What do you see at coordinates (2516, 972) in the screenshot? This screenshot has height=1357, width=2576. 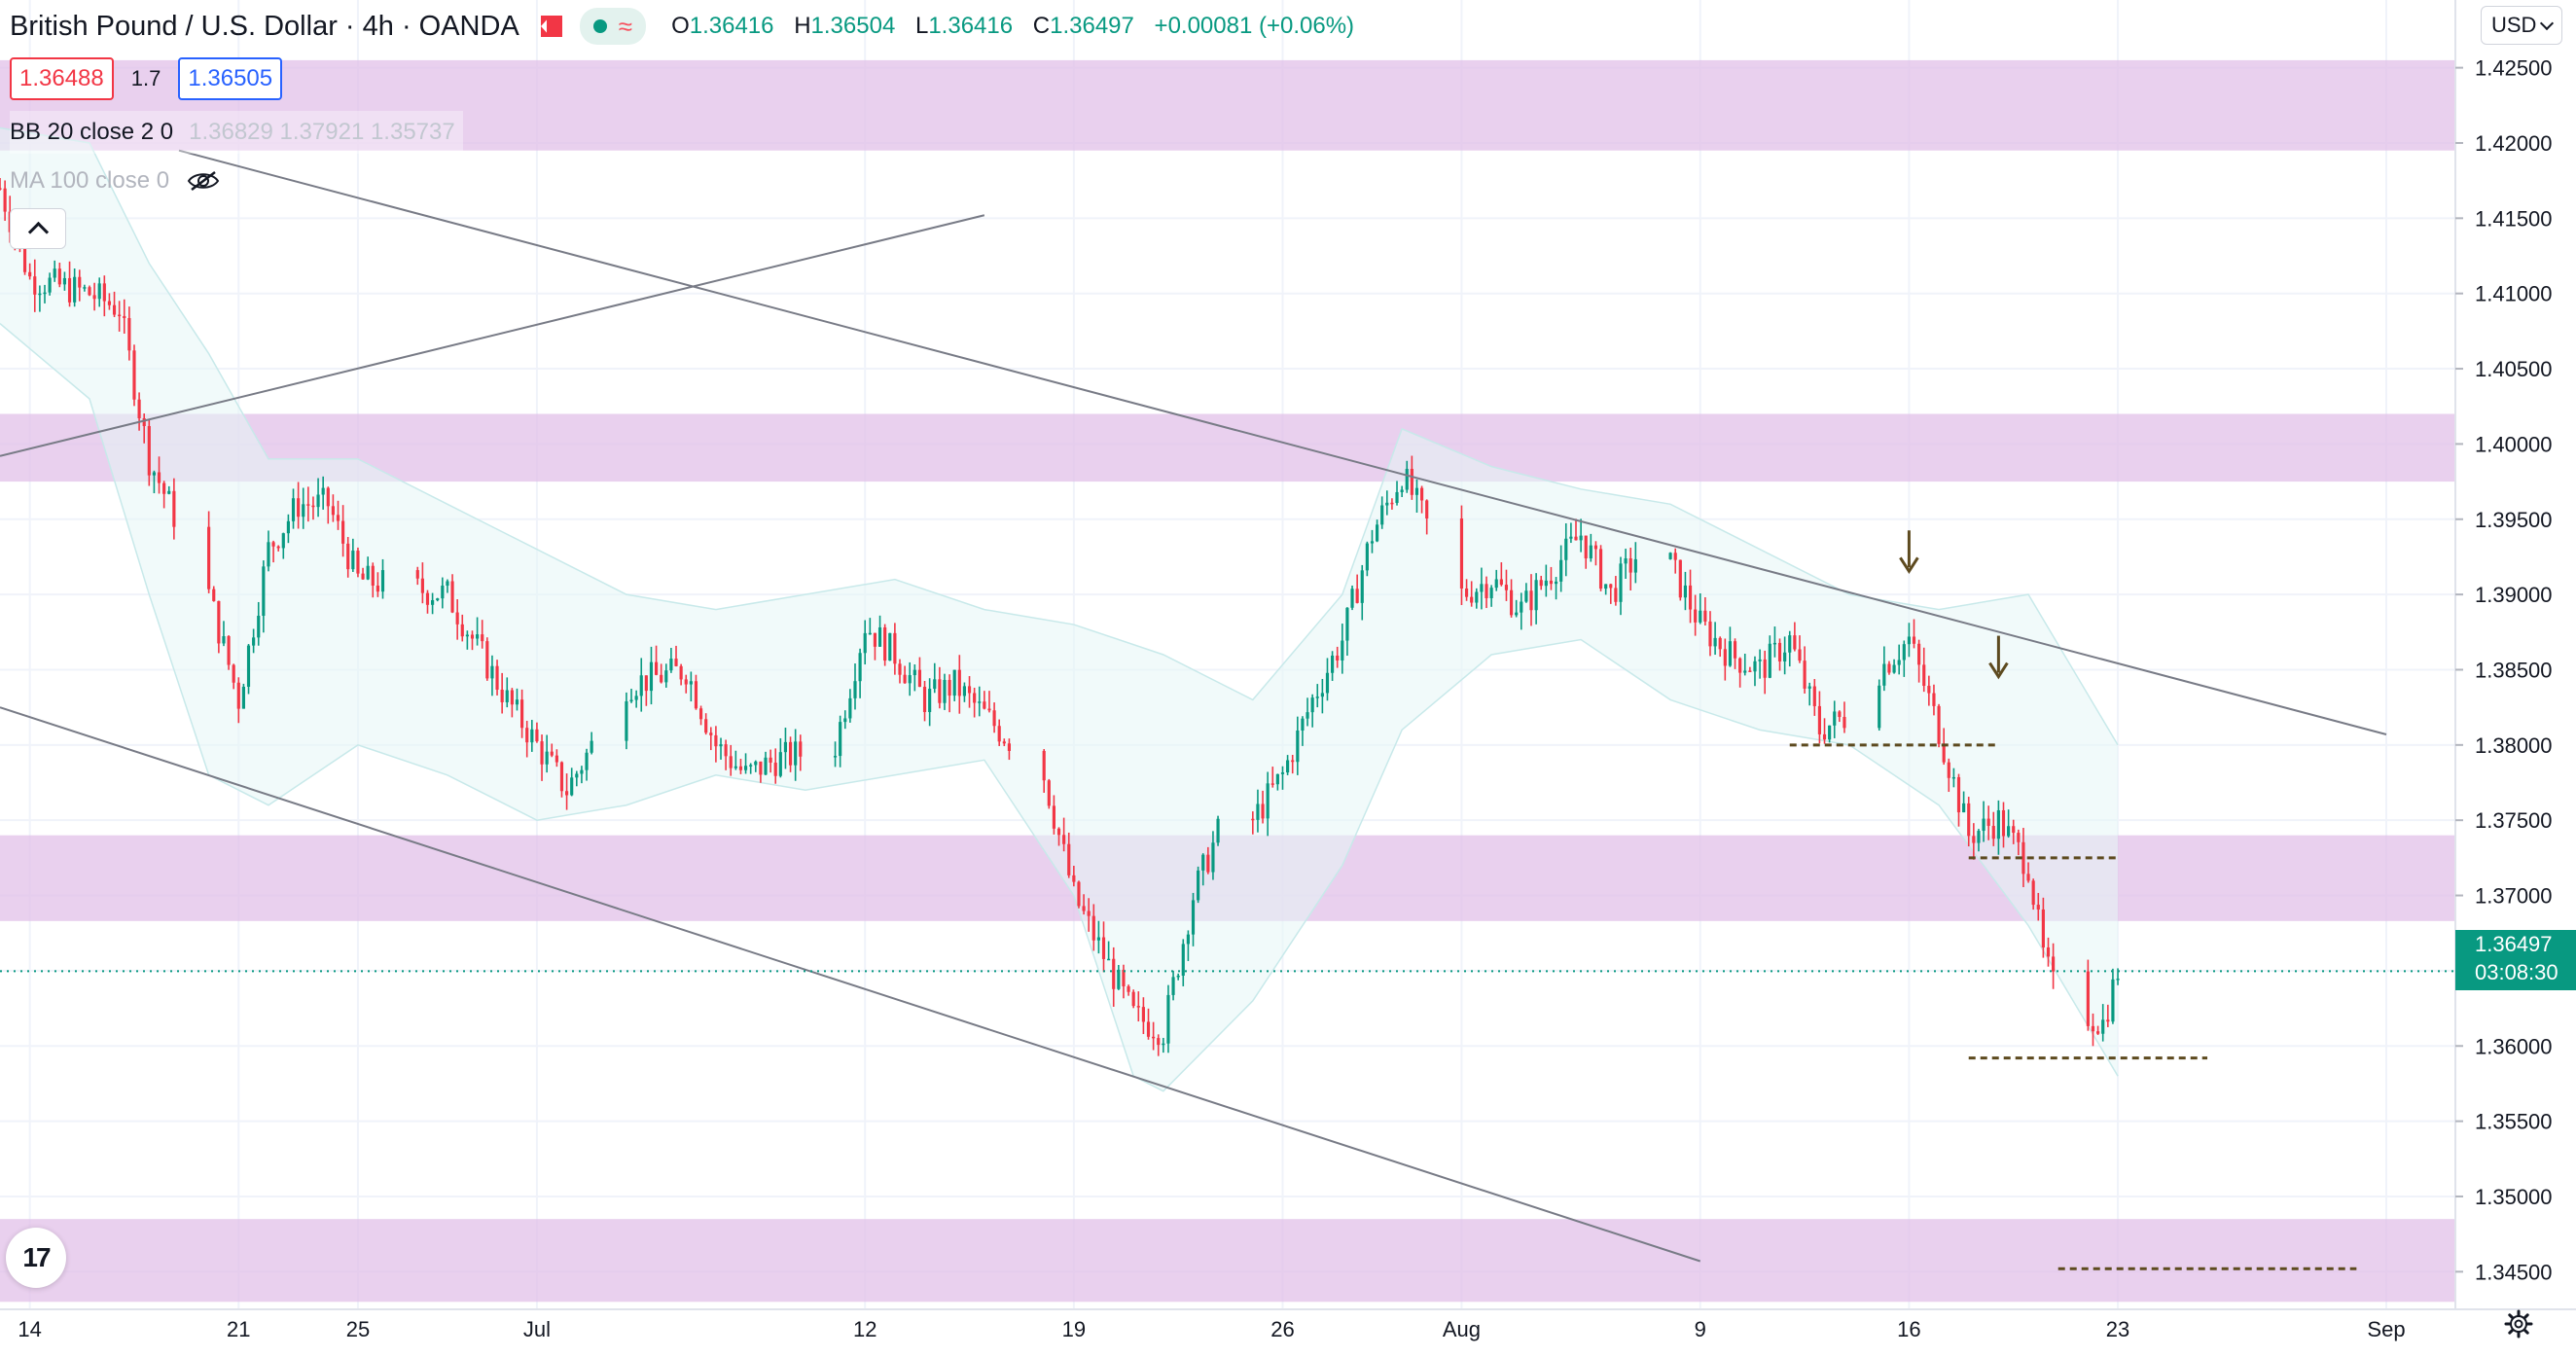 I see `bar-countdown: 03:08:30` at bounding box center [2516, 972].